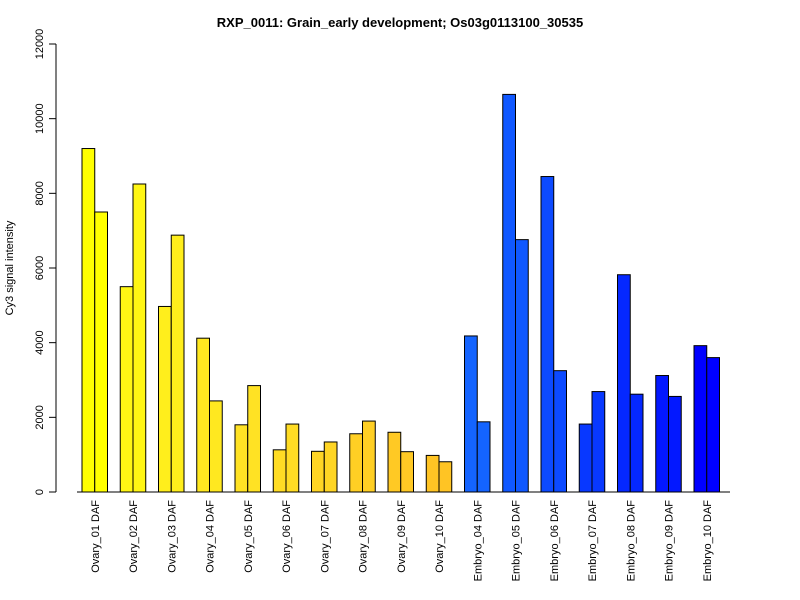  Describe the element at coordinates (40, 492) in the screenshot. I see `y-tick-label: 0` at that location.